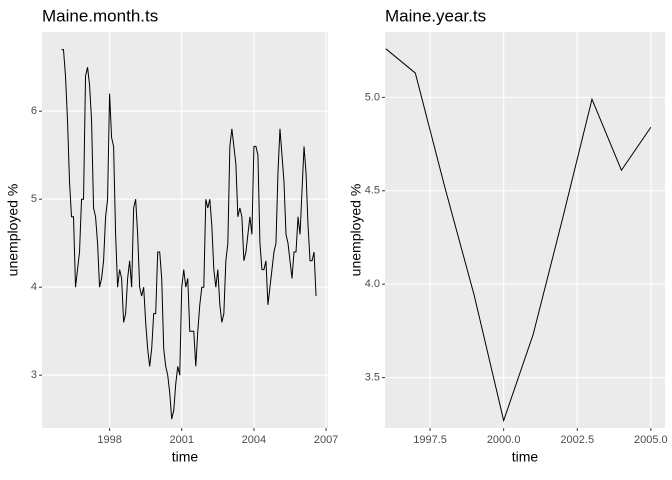 This screenshot has width=672, height=480. What do you see at coordinates (34, 375) in the screenshot?
I see `y-tick-label: 3` at bounding box center [34, 375].